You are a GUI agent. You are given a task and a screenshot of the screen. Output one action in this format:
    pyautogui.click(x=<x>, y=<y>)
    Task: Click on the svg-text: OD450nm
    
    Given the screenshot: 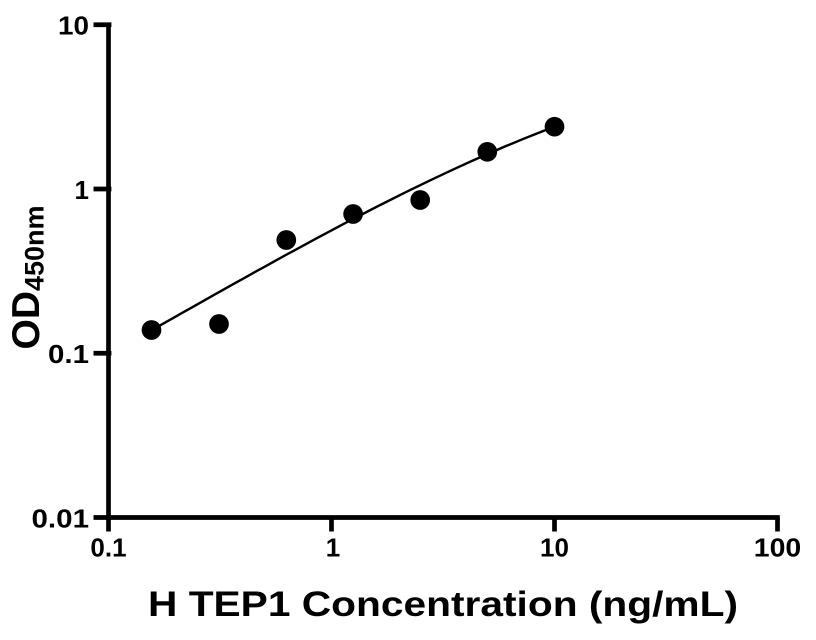 What is the action you would take?
    pyautogui.click(x=27, y=277)
    